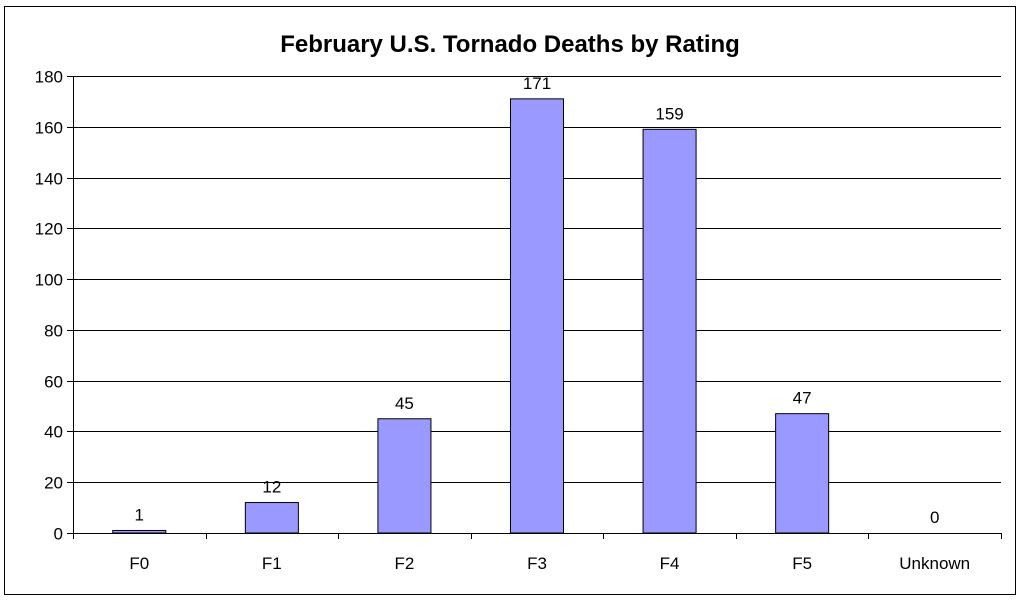 This screenshot has height=603, width=1020. What do you see at coordinates (272, 563) in the screenshot?
I see `x-tick-label: F1` at bounding box center [272, 563].